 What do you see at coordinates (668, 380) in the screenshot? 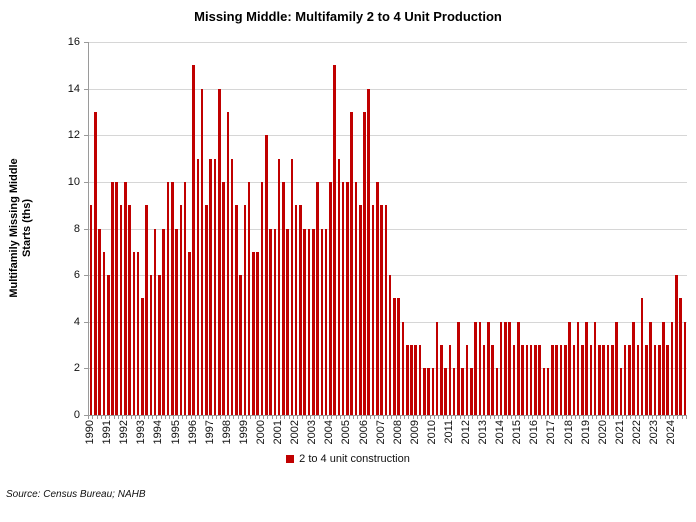
I see `bar-quarter-2023Q4` at bounding box center [668, 380].